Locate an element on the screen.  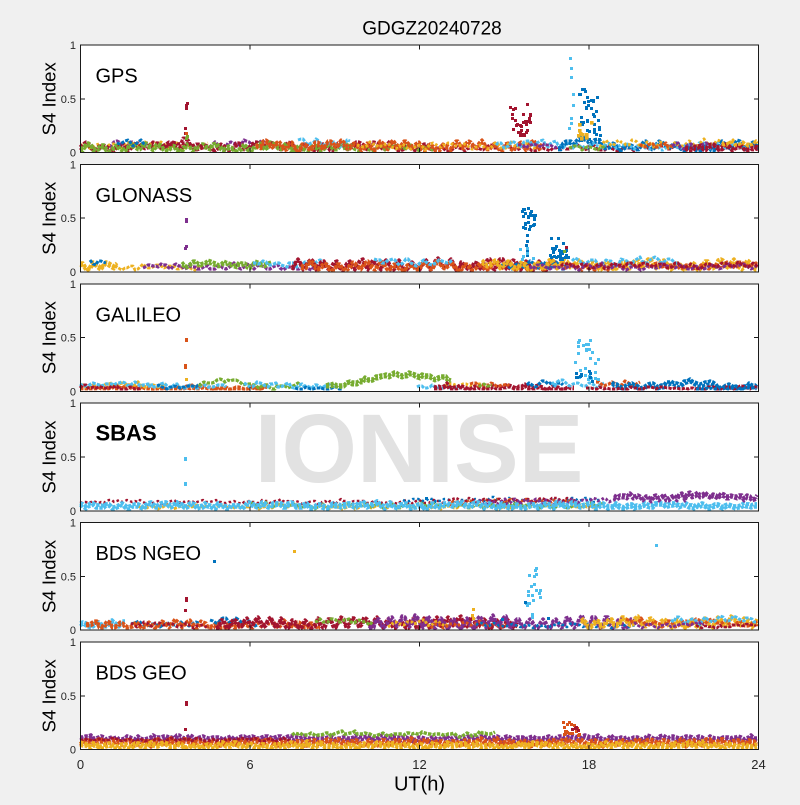
svg-text: 6 is located at coordinates (249, 764).